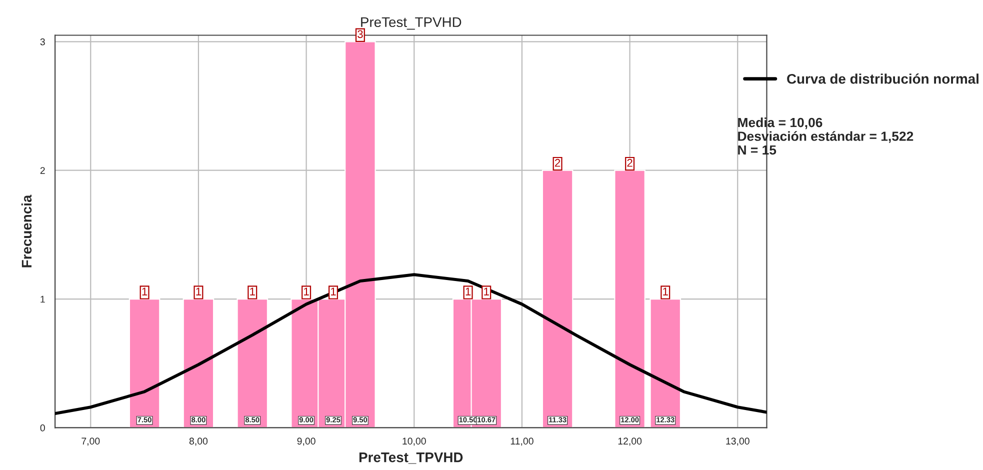 The image size is (983, 470). What do you see at coordinates (882, 78) in the screenshot?
I see `legend-label: Curva de distribución normal` at bounding box center [882, 78].